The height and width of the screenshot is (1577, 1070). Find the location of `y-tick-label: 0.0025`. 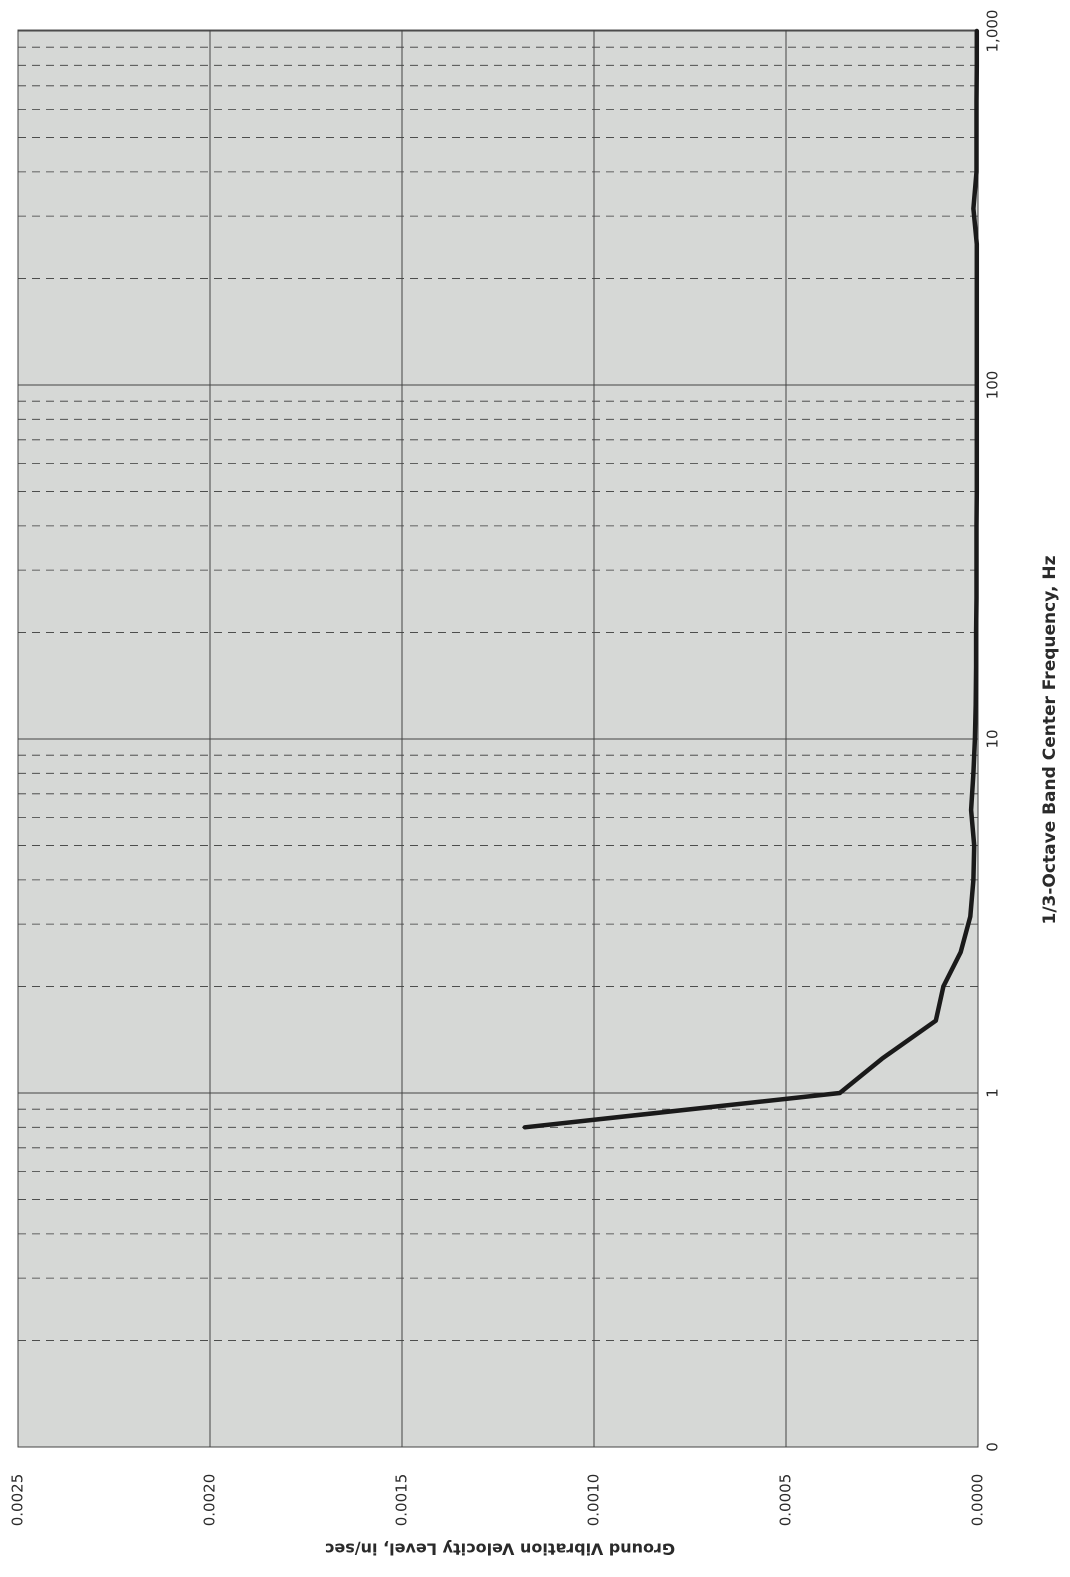

y-tick-label: 0.0025 is located at coordinates (18, 1500).